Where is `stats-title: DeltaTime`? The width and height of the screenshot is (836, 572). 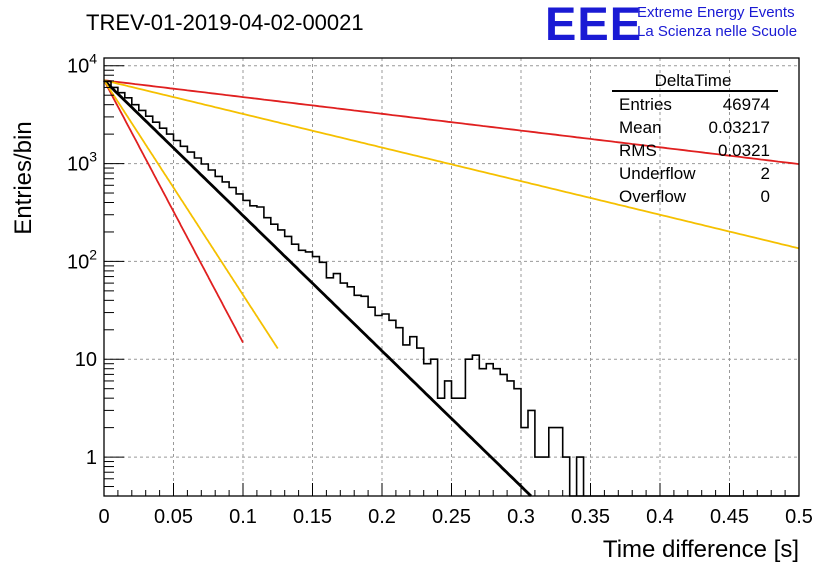 stats-title: DeltaTime is located at coordinates (693, 80).